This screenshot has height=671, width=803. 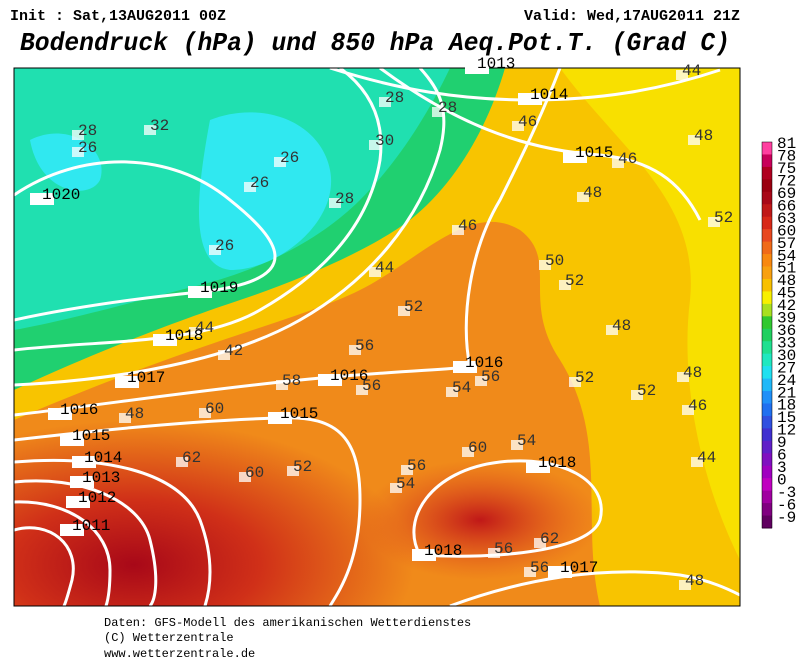 What do you see at coordinates (786, 306) in the screenshot?
I see `colorbar-label: 42` at bounding box center [786, 306].